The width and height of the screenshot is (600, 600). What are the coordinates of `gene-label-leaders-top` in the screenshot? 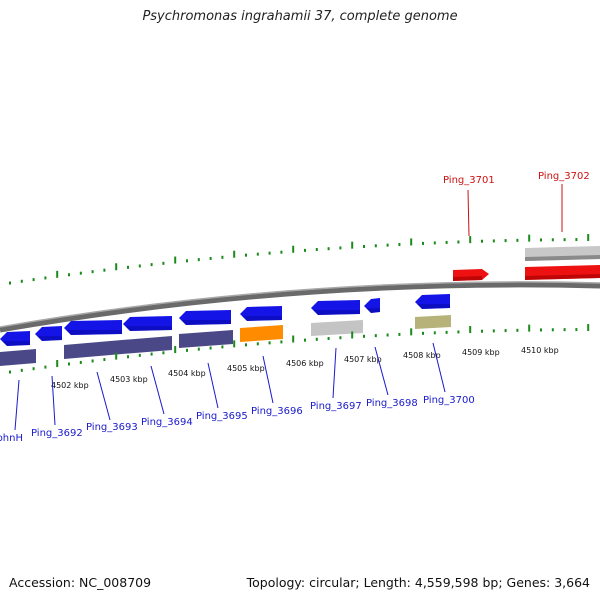 It's located at (515, 210).